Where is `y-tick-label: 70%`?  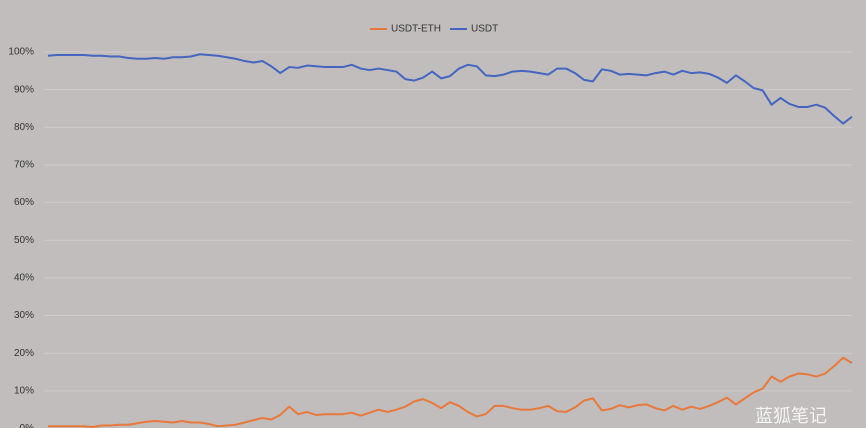 y-tick-label: 70% is located at coordinates (24, 165).